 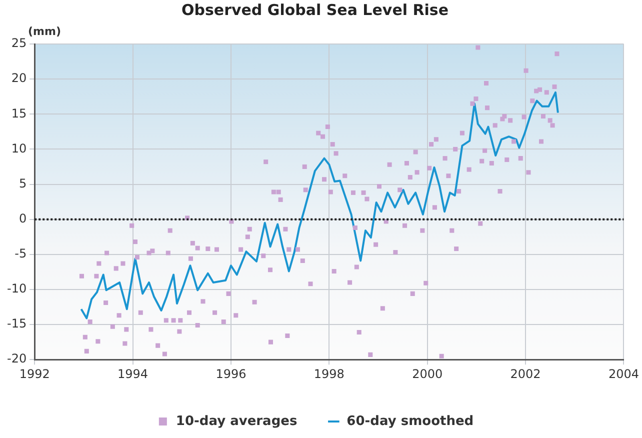 What do you see at coordinates (34, 373) in the screenshot?
I see `x-tick-label: 1992` at bounding box center [34, 373].